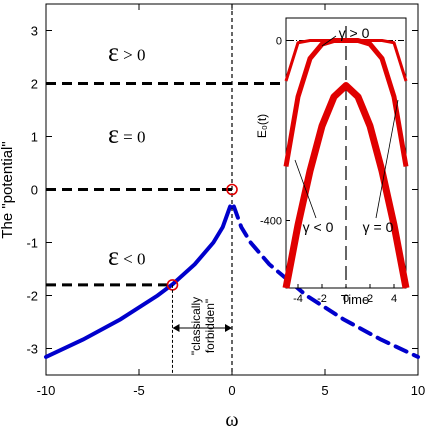  Describe the element at coordinates (139, 390) in the screenshot. I see `x-tick-label: -5` at that location.